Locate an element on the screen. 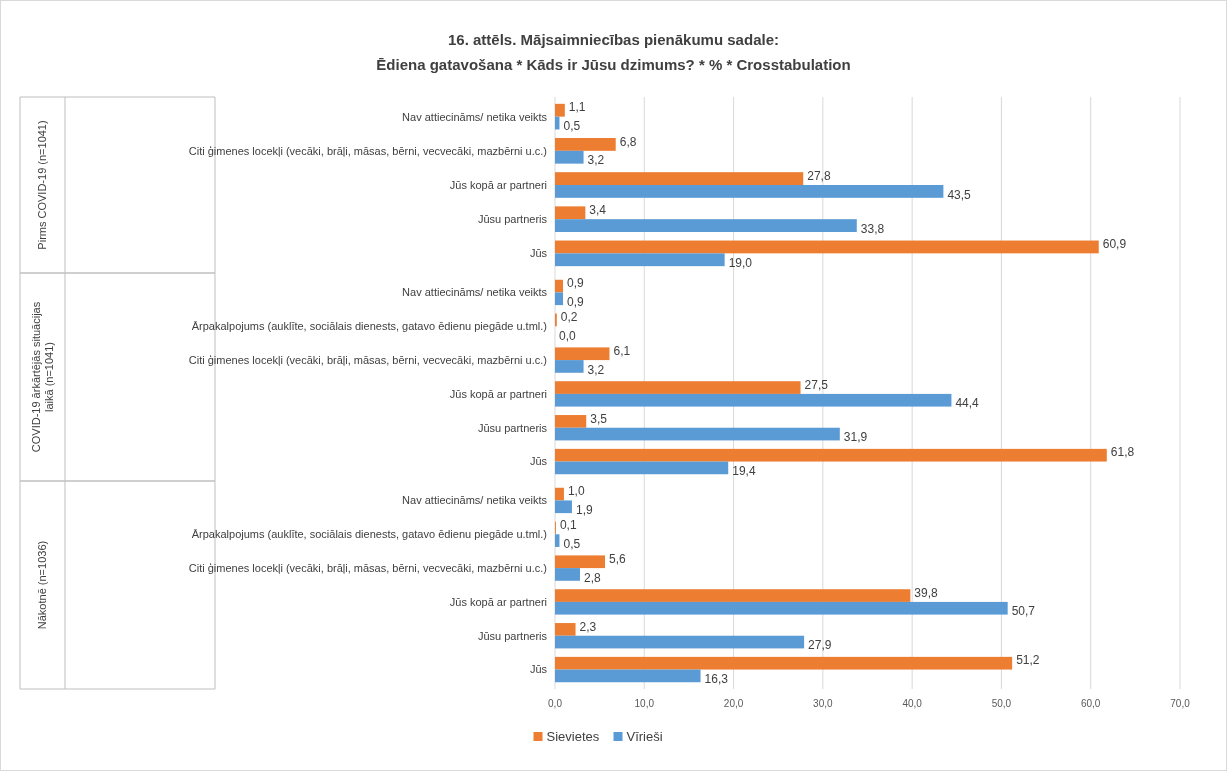 This screenshot has height=771, width=1227. data-label: 50,7 is located at coordinates (1023, 611).